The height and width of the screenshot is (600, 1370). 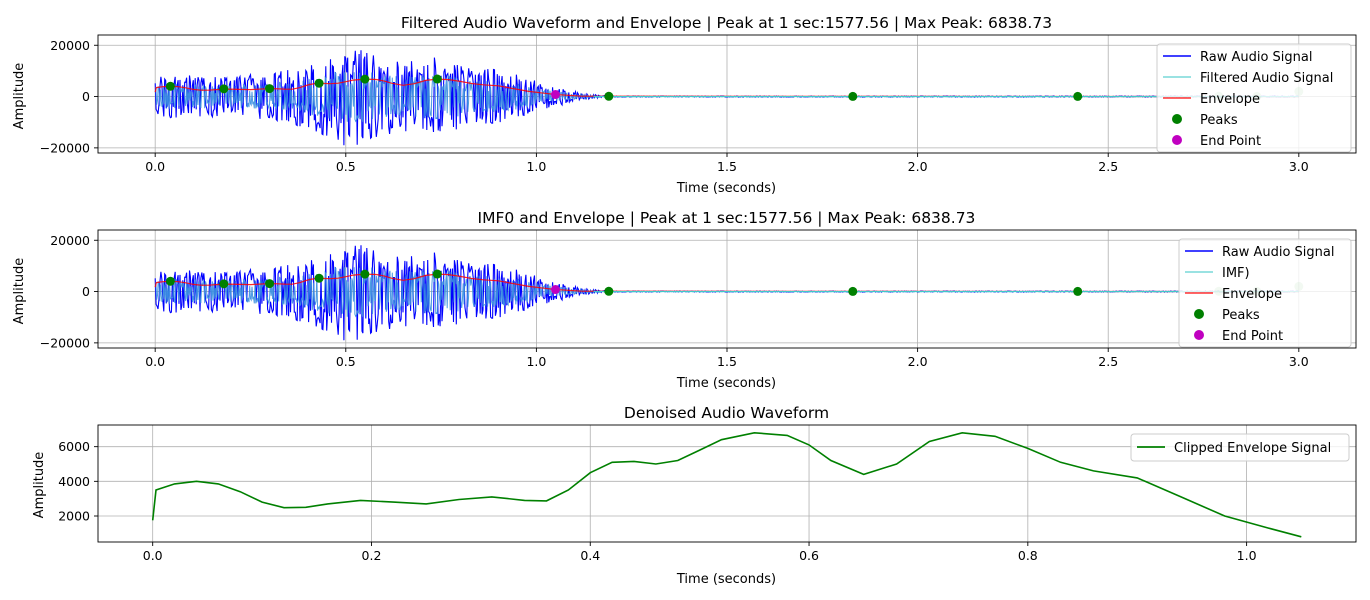 I want to click on x-tick-label: 0.6, so click(x=809, y=555).